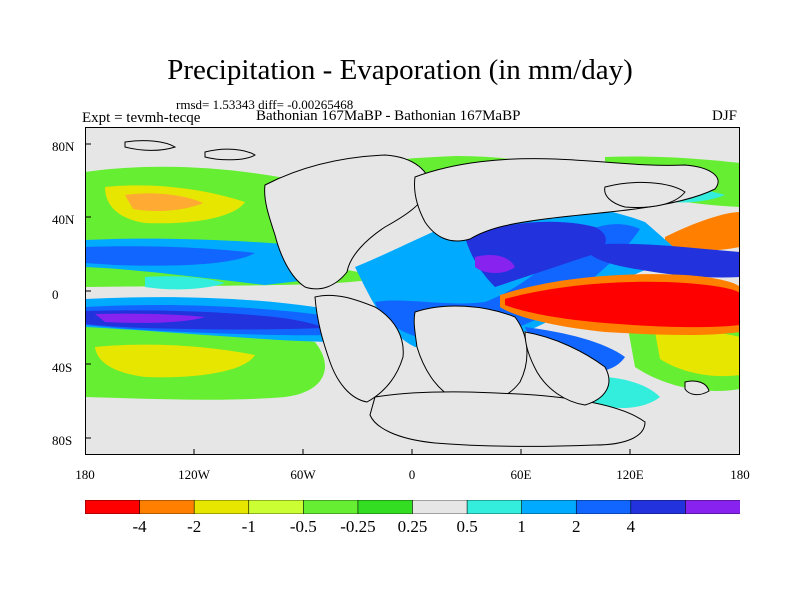 This screenshot has height=600, width=800. What do you see at coordinates (400, 70) in the screenshot?
I see `page-title: Precipitation - Evaporation (in mm/day)` at bounding box center [400, 70].